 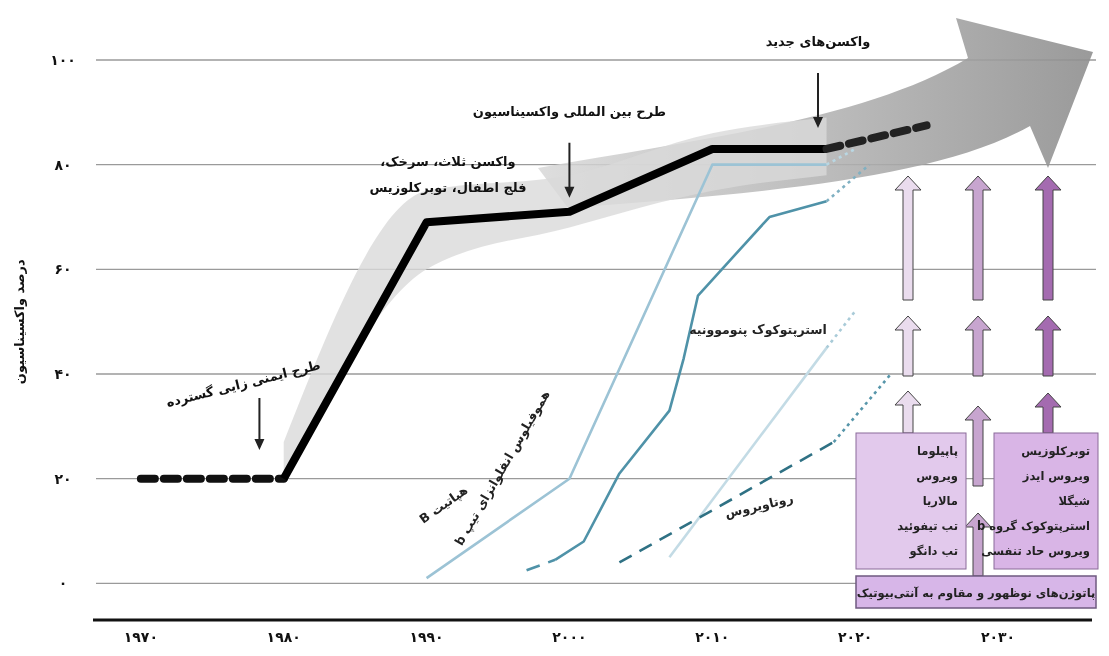 What do you see at coordinates (976, 593) in the screenshot?
I see `annotation: پاتوژن‌های نوظهور و مقاوم به آنتی‌بیوتیک` at bounding box center [976, 593].